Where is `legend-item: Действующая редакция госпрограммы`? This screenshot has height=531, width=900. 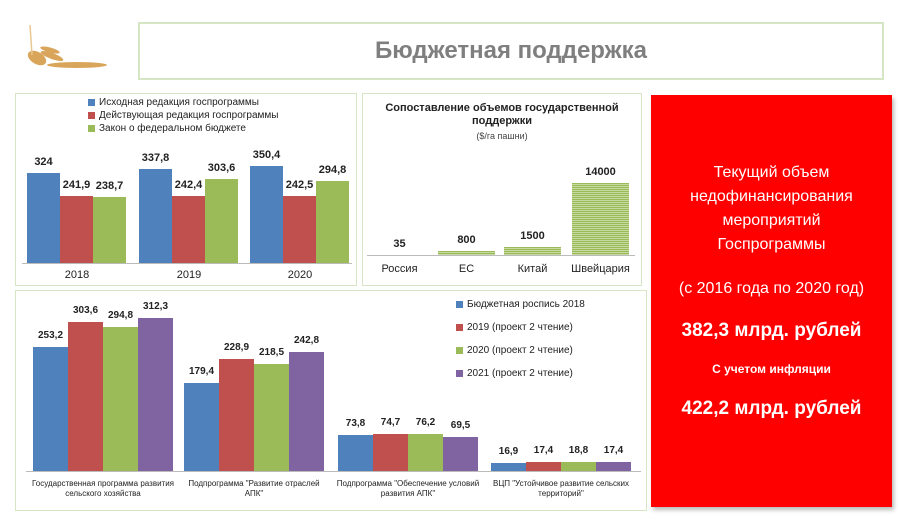 legend-item: Действующая редакция госпрограммы is located at coordinates (183, 115).